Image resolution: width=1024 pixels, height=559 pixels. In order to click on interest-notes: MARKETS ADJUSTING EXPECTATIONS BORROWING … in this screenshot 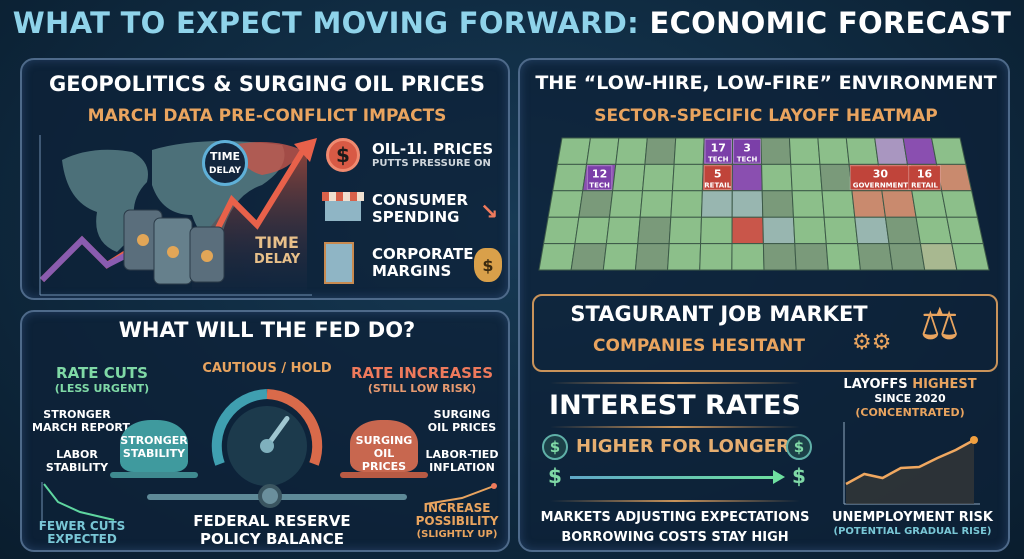, I will do `click(675, 528)`.